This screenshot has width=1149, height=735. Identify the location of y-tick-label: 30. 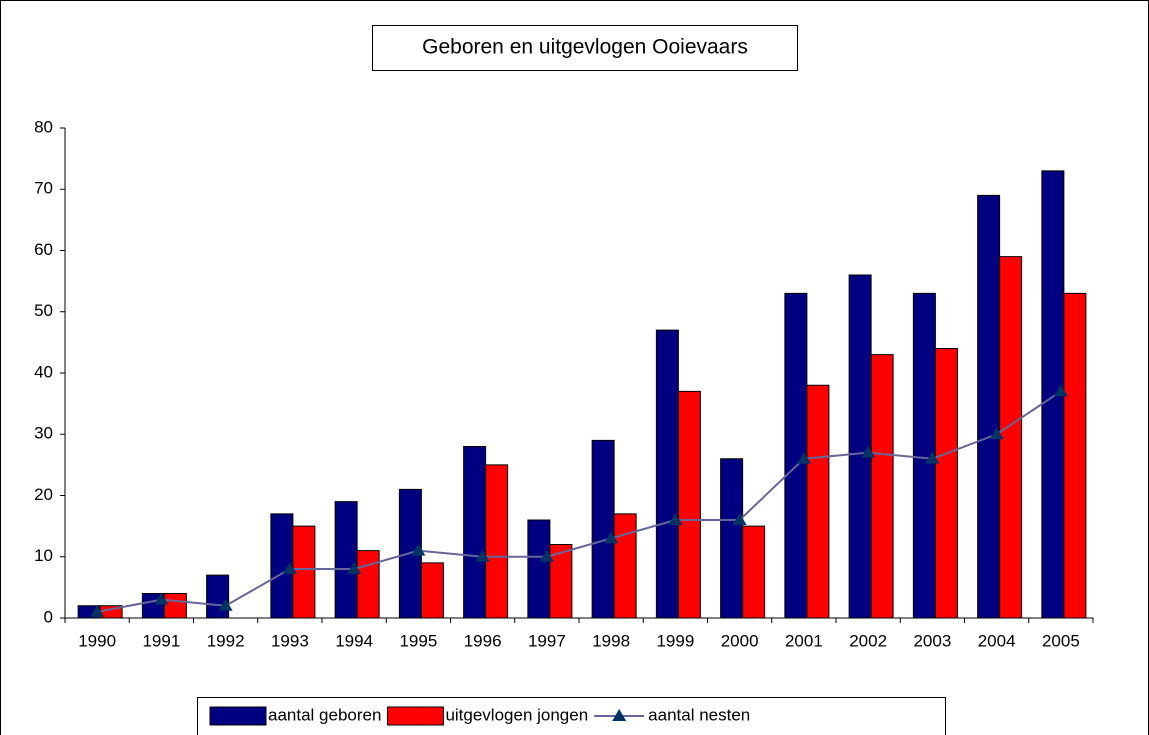
(43, 433).